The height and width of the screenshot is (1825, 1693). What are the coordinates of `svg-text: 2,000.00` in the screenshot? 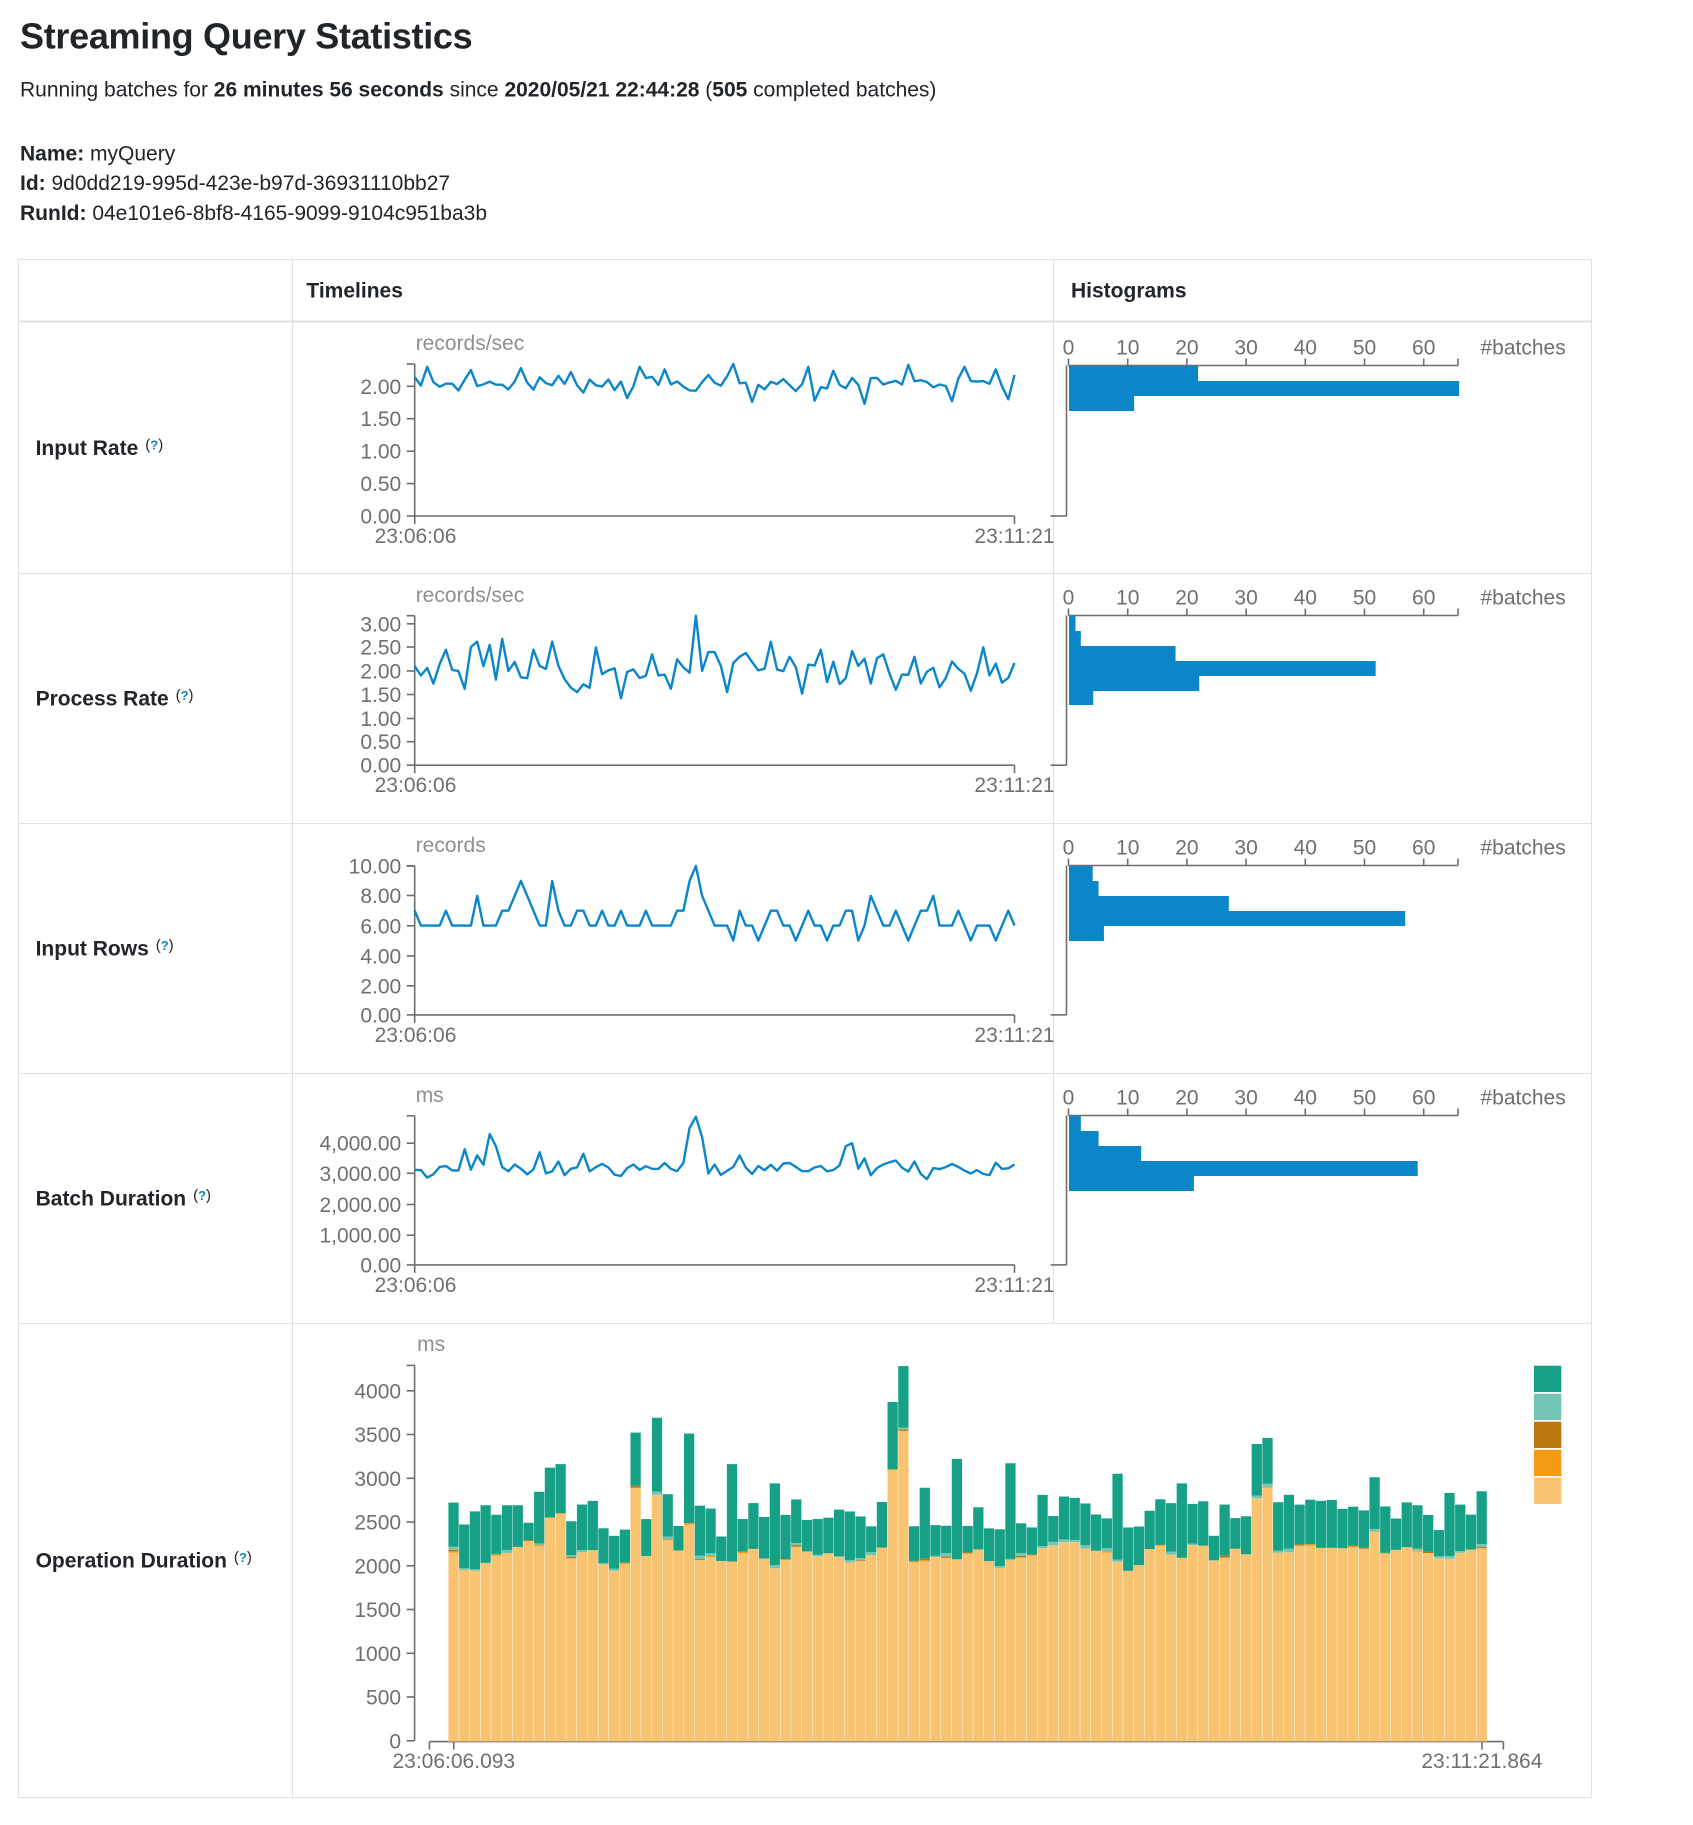 It's located at (360, 1205).